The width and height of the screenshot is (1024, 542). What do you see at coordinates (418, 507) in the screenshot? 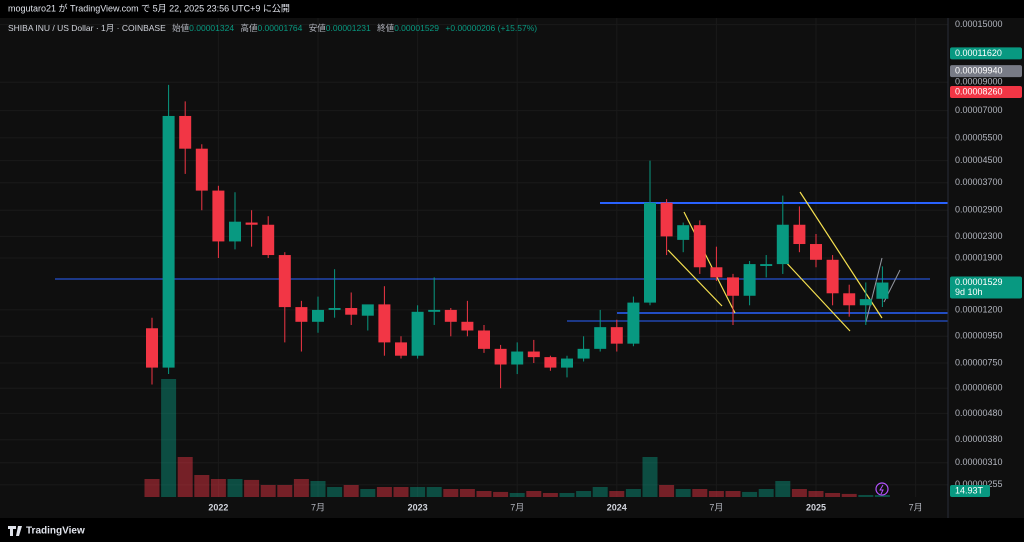
I see `x-tick-label: 2023` at bounding box center [418, 507].